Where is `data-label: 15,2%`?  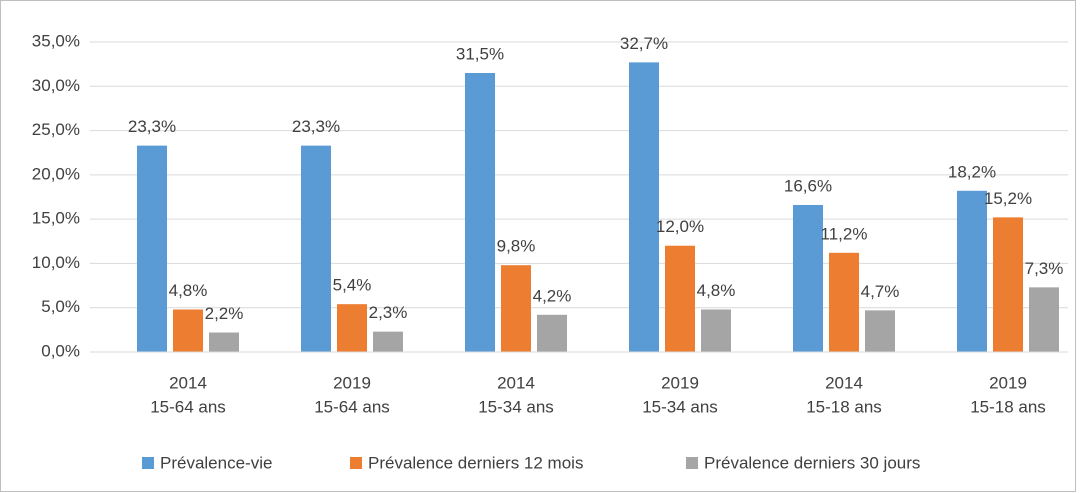 data-label: 15,2% is located at coordinates (1008, 198).